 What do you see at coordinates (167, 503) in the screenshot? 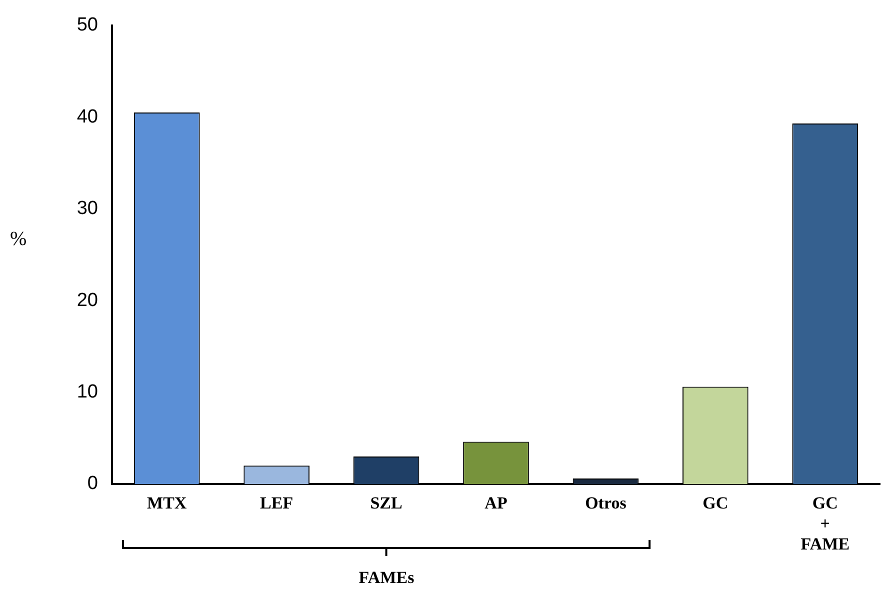
I see `x-tick-label: MTX` at bounding box center [167, 503].